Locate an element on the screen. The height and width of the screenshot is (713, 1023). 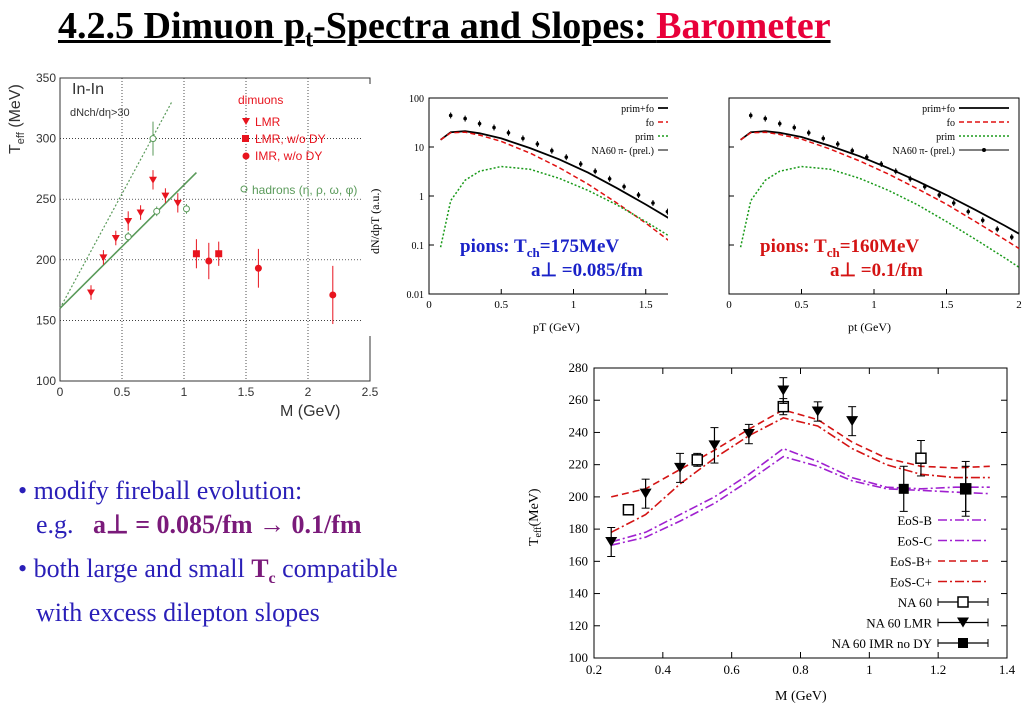
x-tick-label: 0.6 is located at coordinates (732, 669).